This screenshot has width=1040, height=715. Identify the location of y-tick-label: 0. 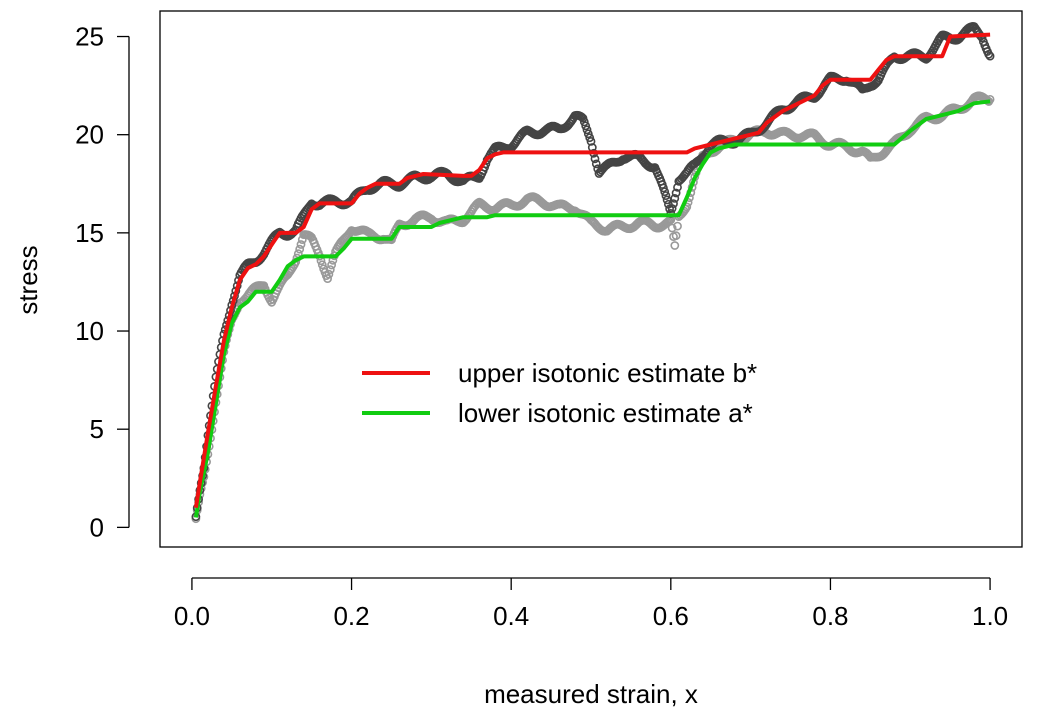
(97, 527).